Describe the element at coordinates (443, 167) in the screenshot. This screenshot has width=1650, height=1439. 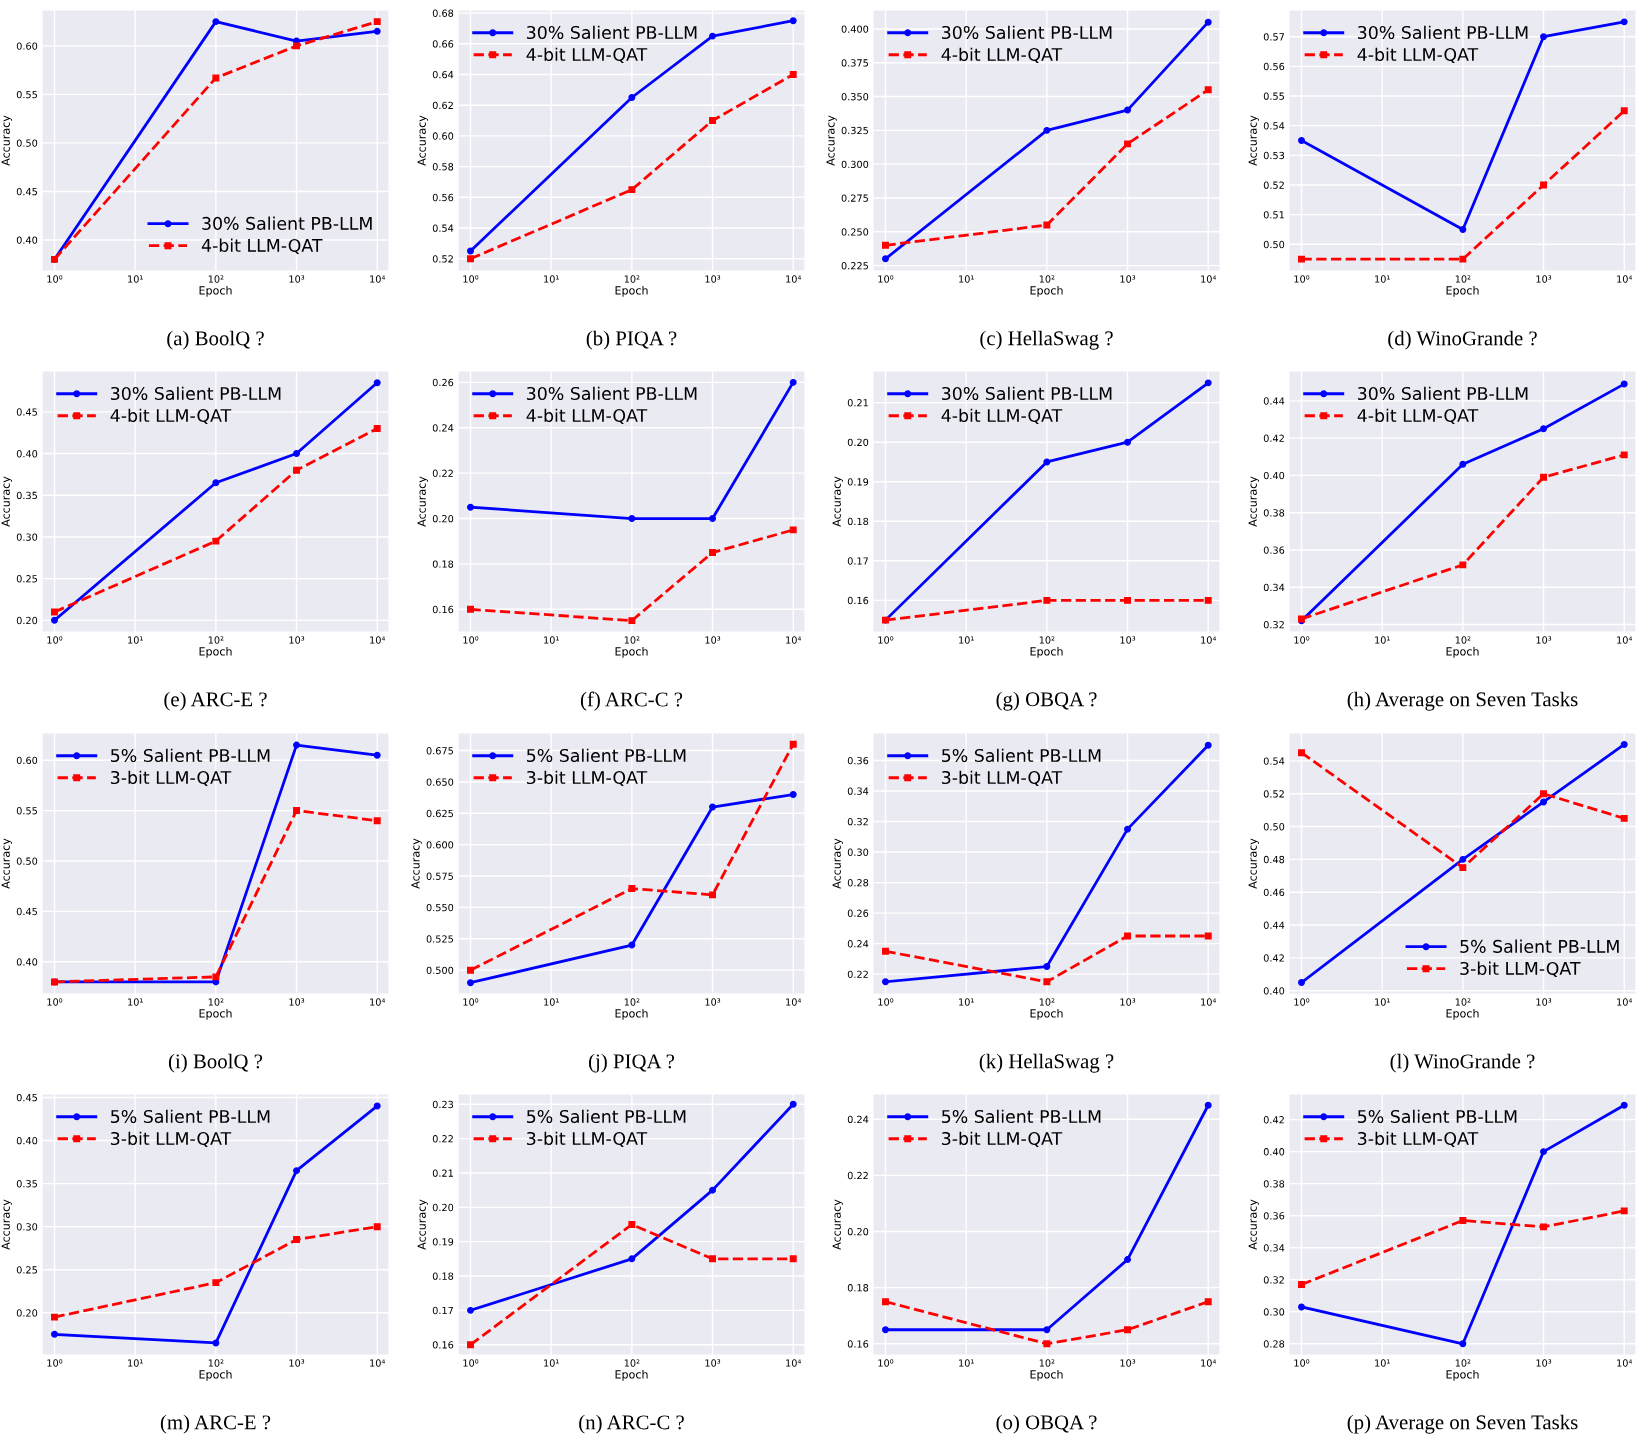
I see `y-tick-label: 0.58` at that location.